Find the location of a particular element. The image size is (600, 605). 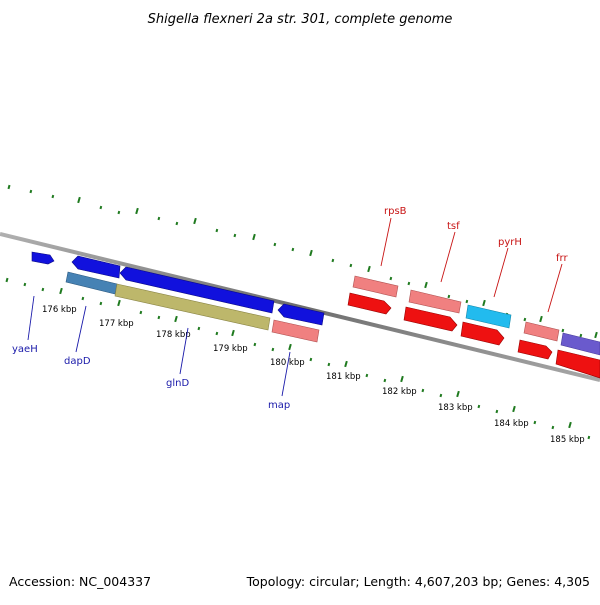

gene-pyrH is located at coordinates (488, 316).